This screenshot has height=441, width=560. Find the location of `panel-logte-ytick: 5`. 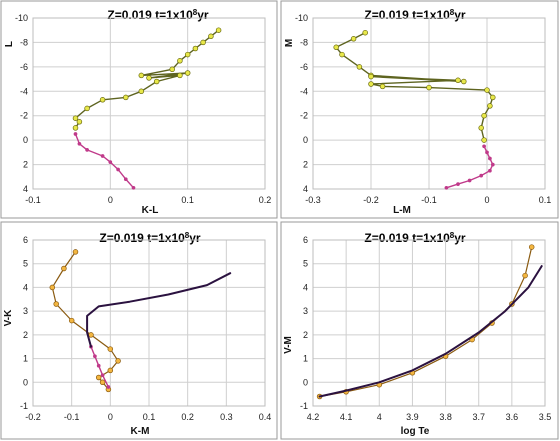

panel-logte-ytick: 5 is located at coordinates (305, 264).